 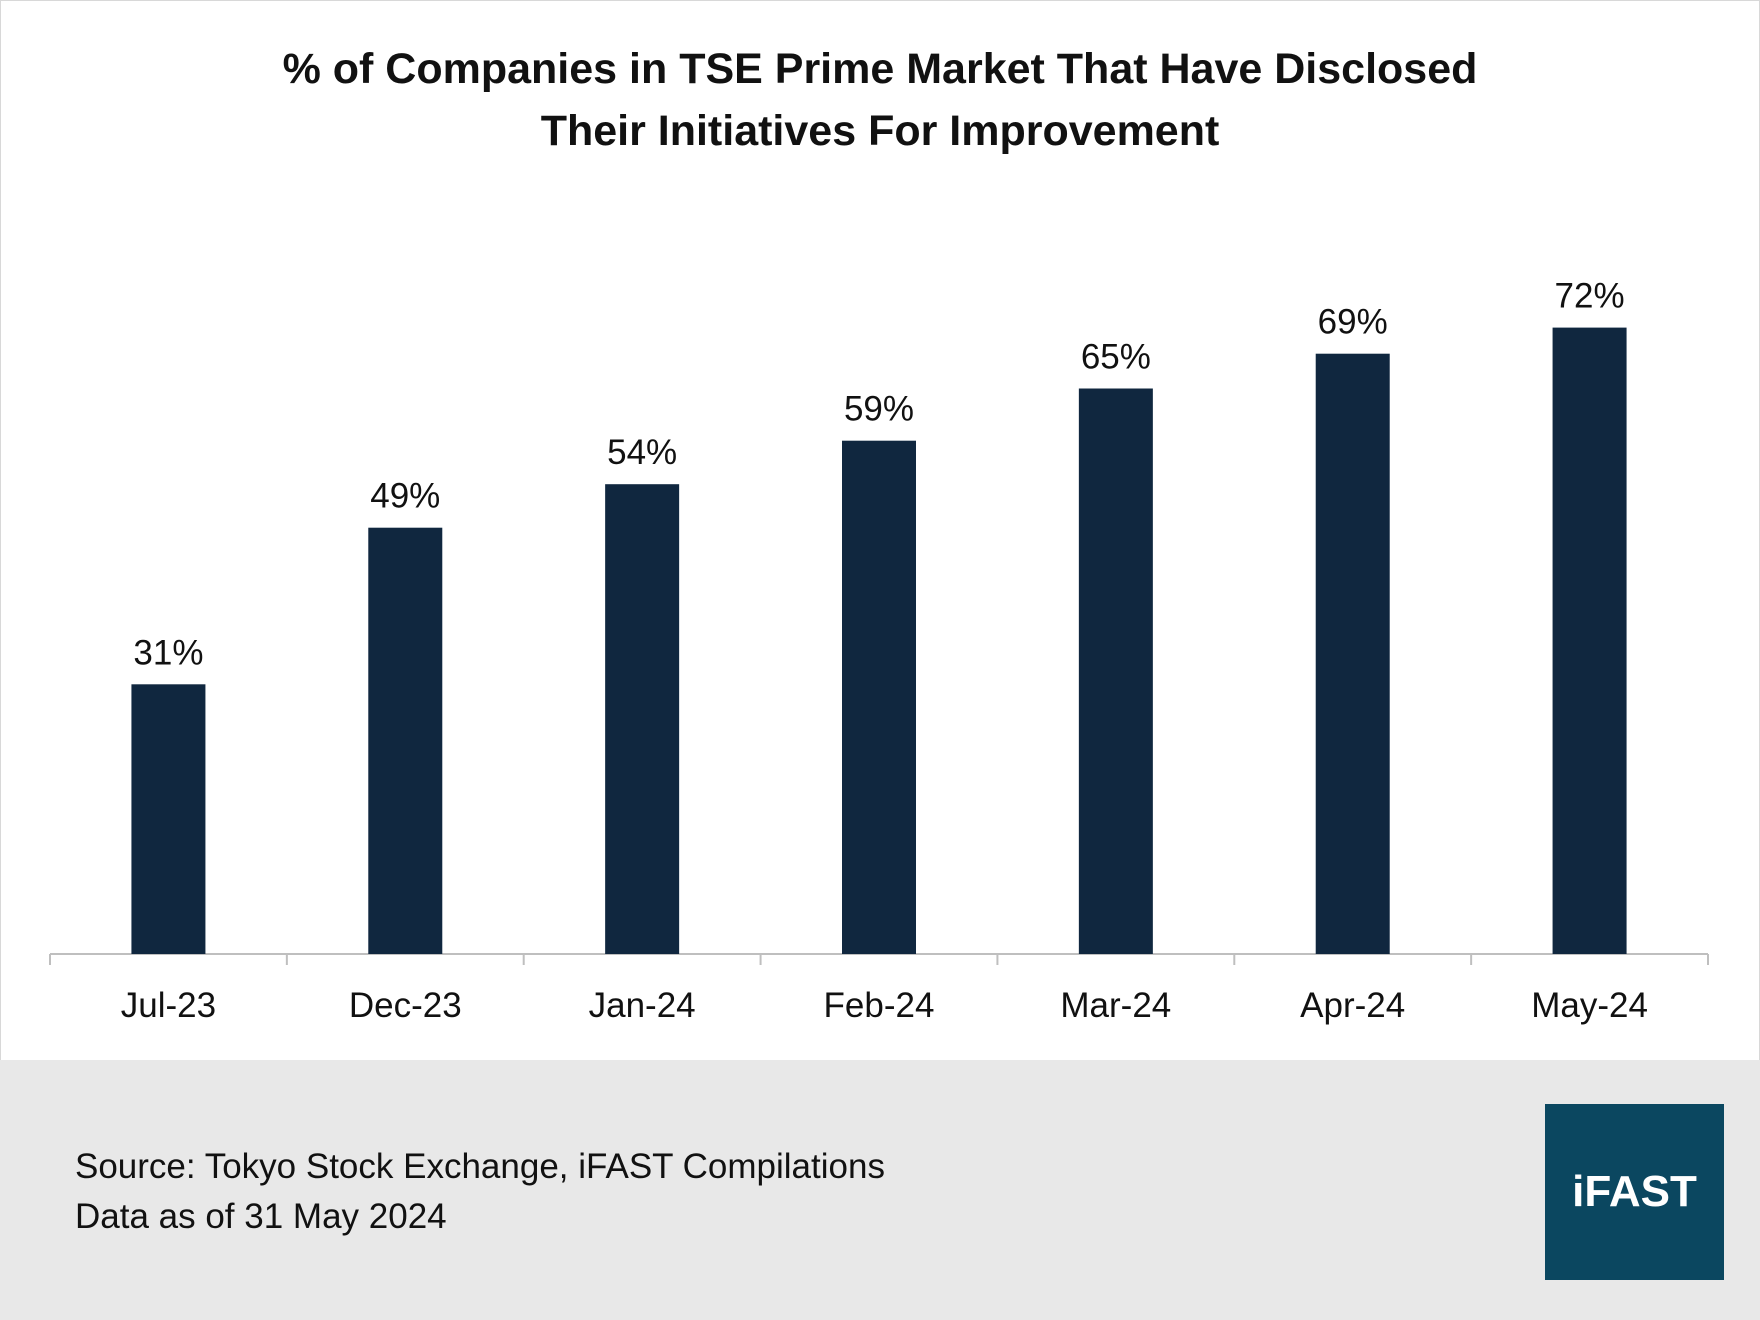 What do you see at coordinates (168, 1005) in the screenshot?
I see `x-tick-label: Jul-23` at bounding box center [168, 1005].